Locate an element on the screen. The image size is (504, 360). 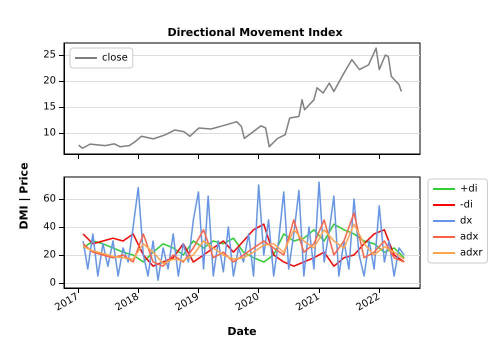
legend-label: adxr is located at coordinates (472, 253).